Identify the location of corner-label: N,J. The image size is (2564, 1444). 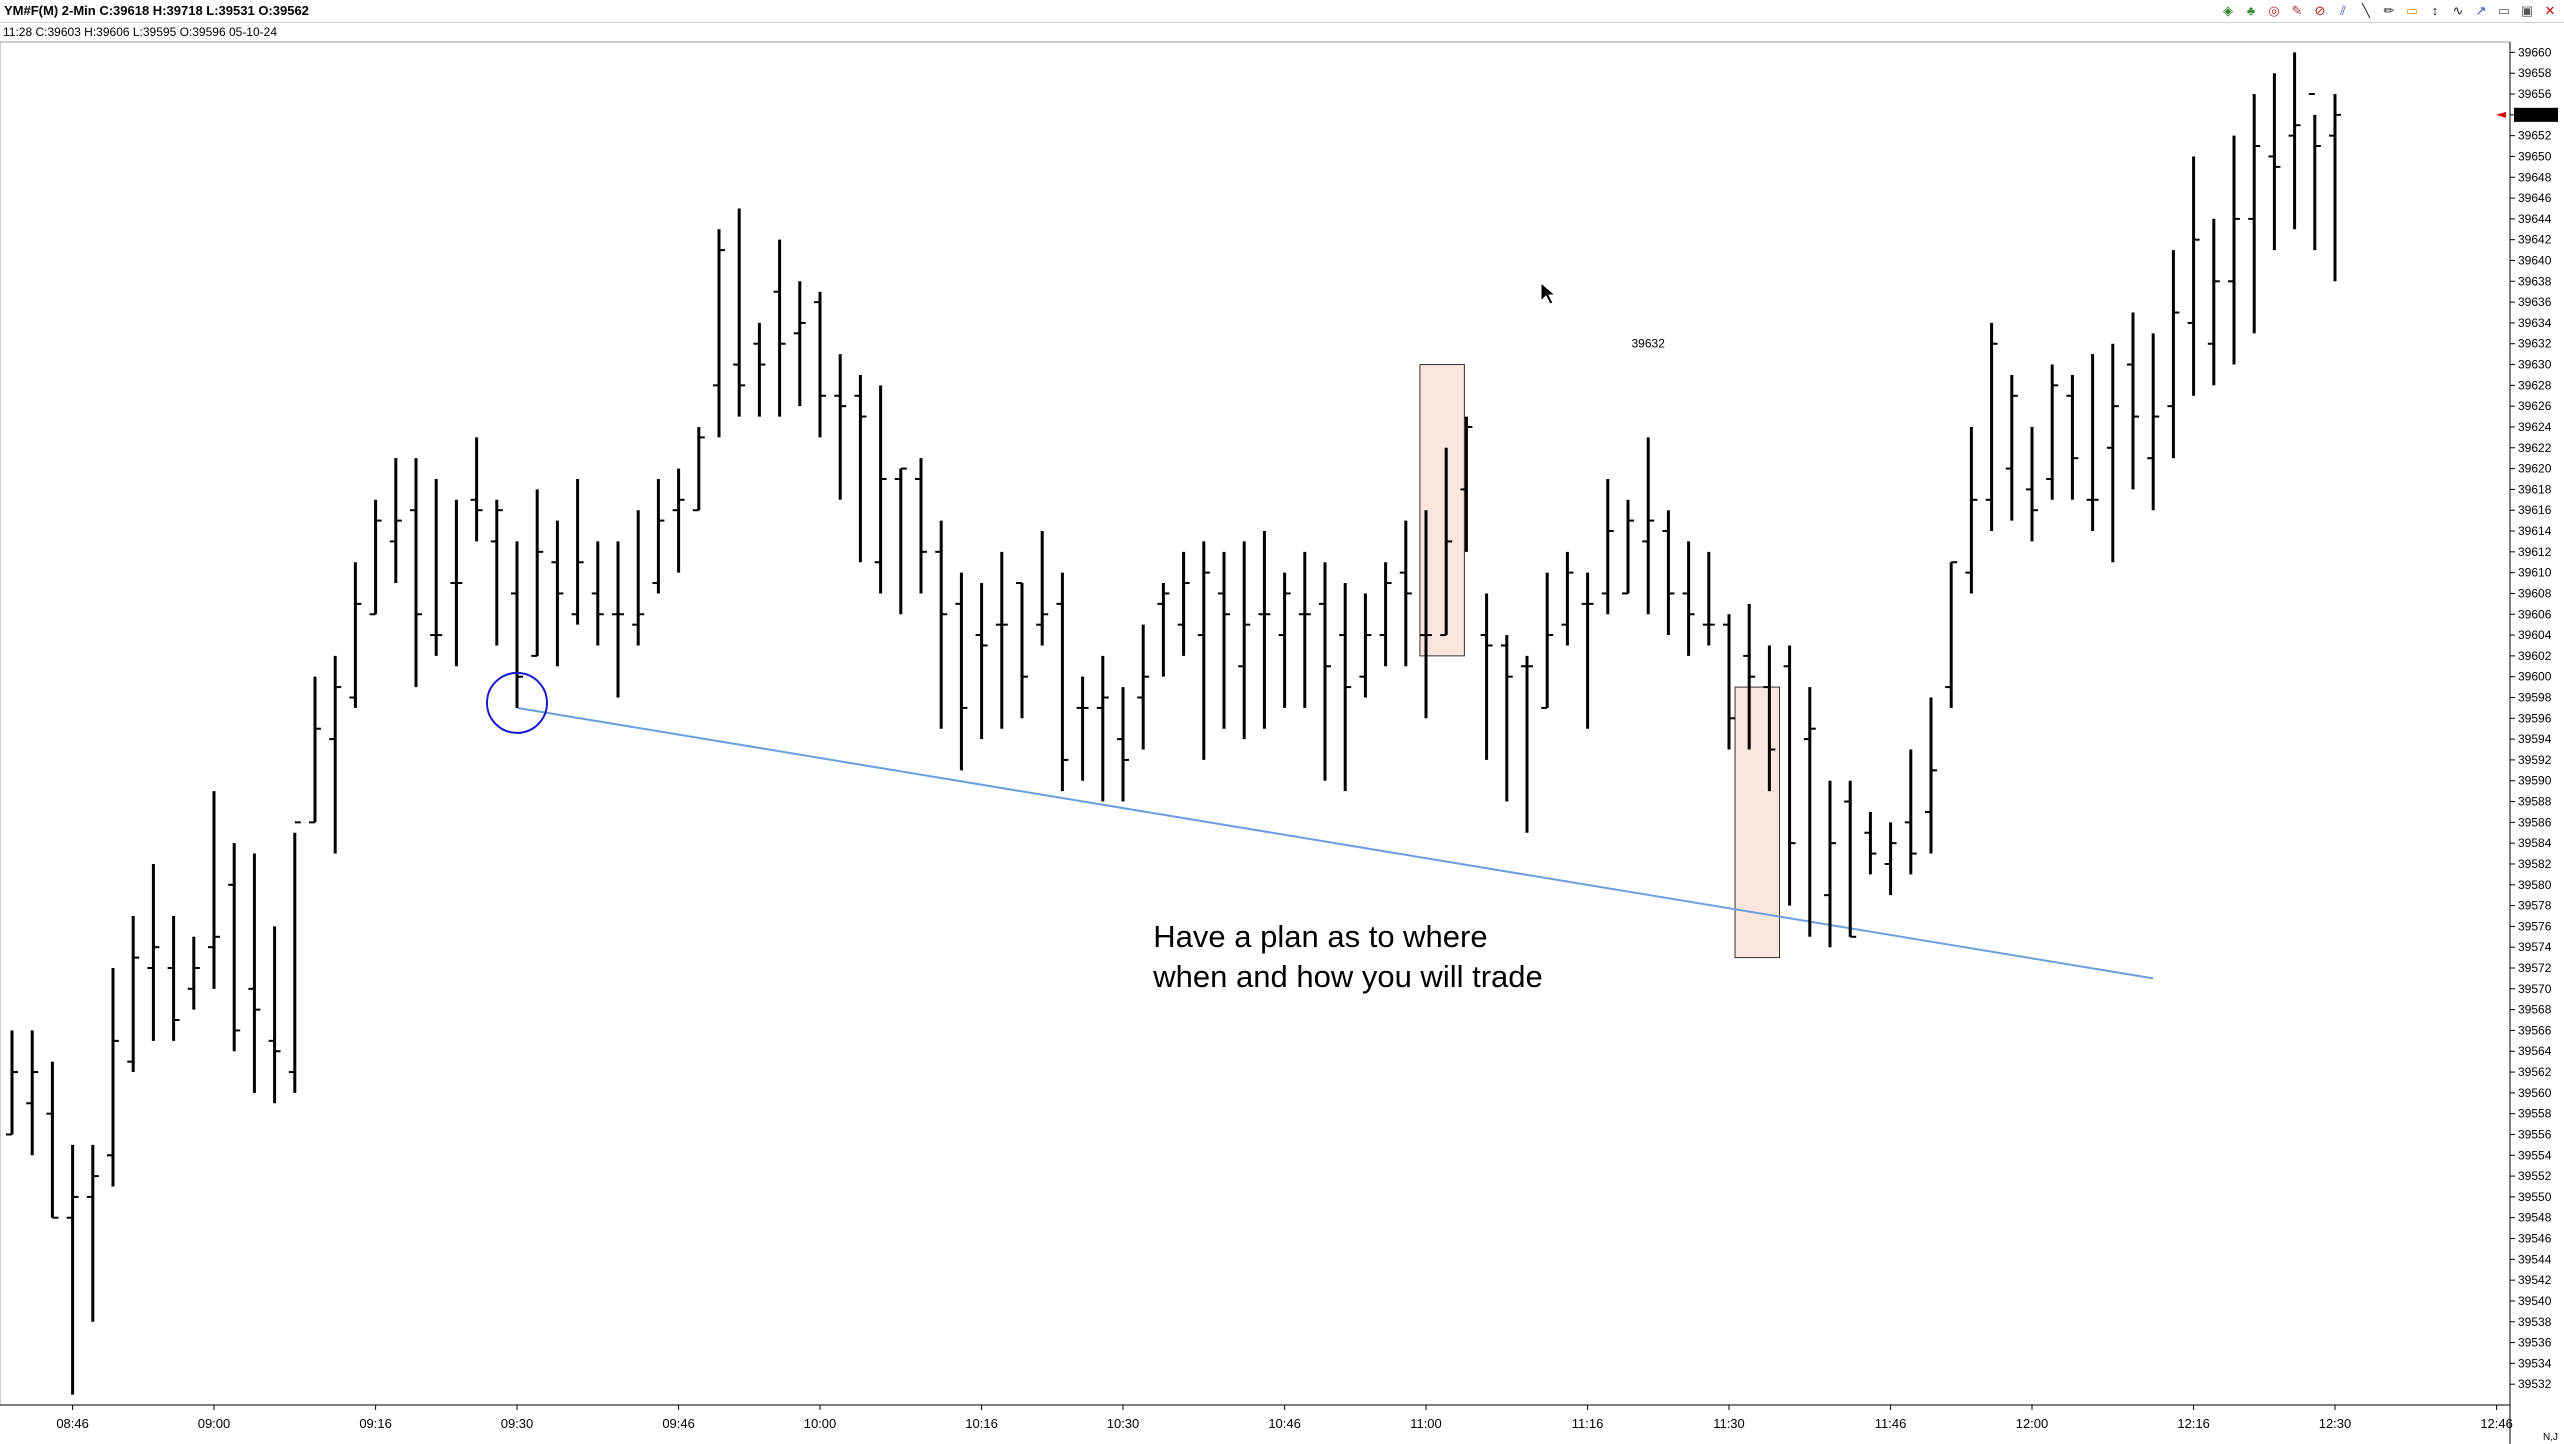
(2550, 1437).